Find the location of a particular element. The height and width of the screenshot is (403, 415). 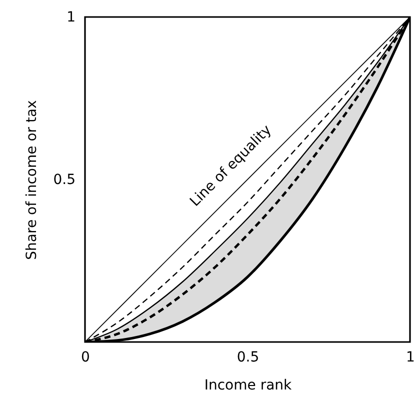

x-tick-label: 1 is located at coordinates (410, 358).